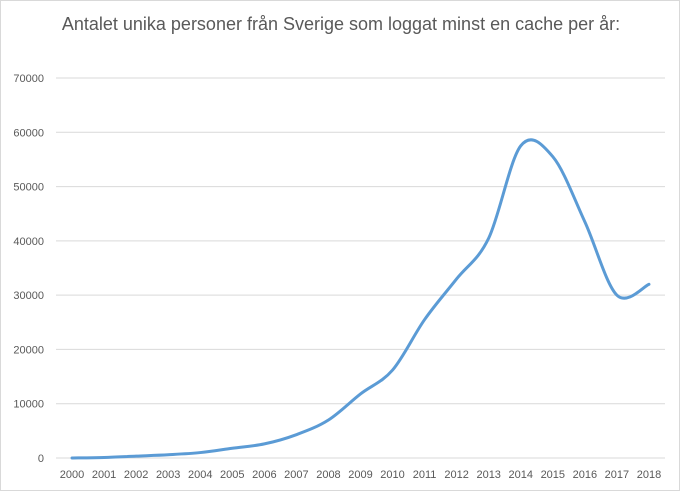 Image resolution: width=680 pixels, height=491 pixels. Describe the element at coordinates (425, 320) in the screenshot. I see `data-point-2011` at that location.